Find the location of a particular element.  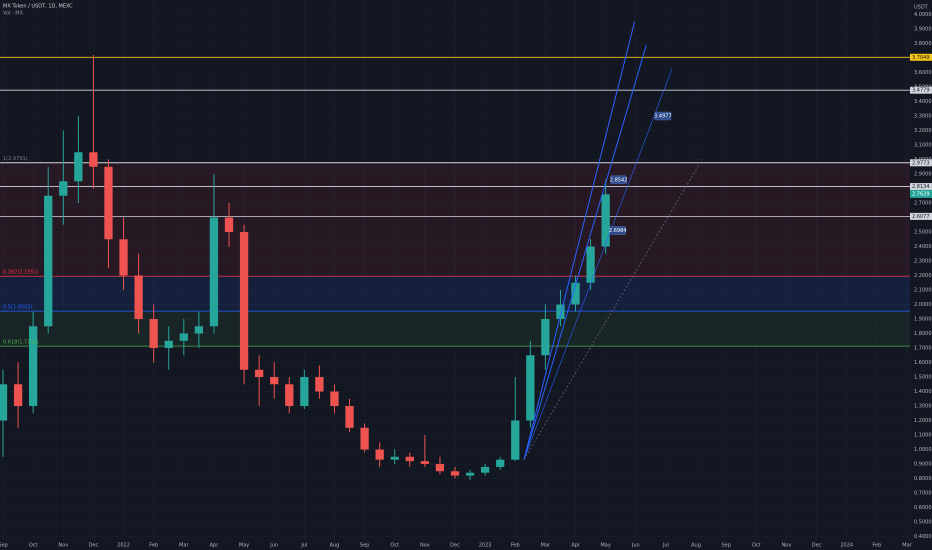

fib-label: 1(2.9791) is located at coordinates (15, 159).